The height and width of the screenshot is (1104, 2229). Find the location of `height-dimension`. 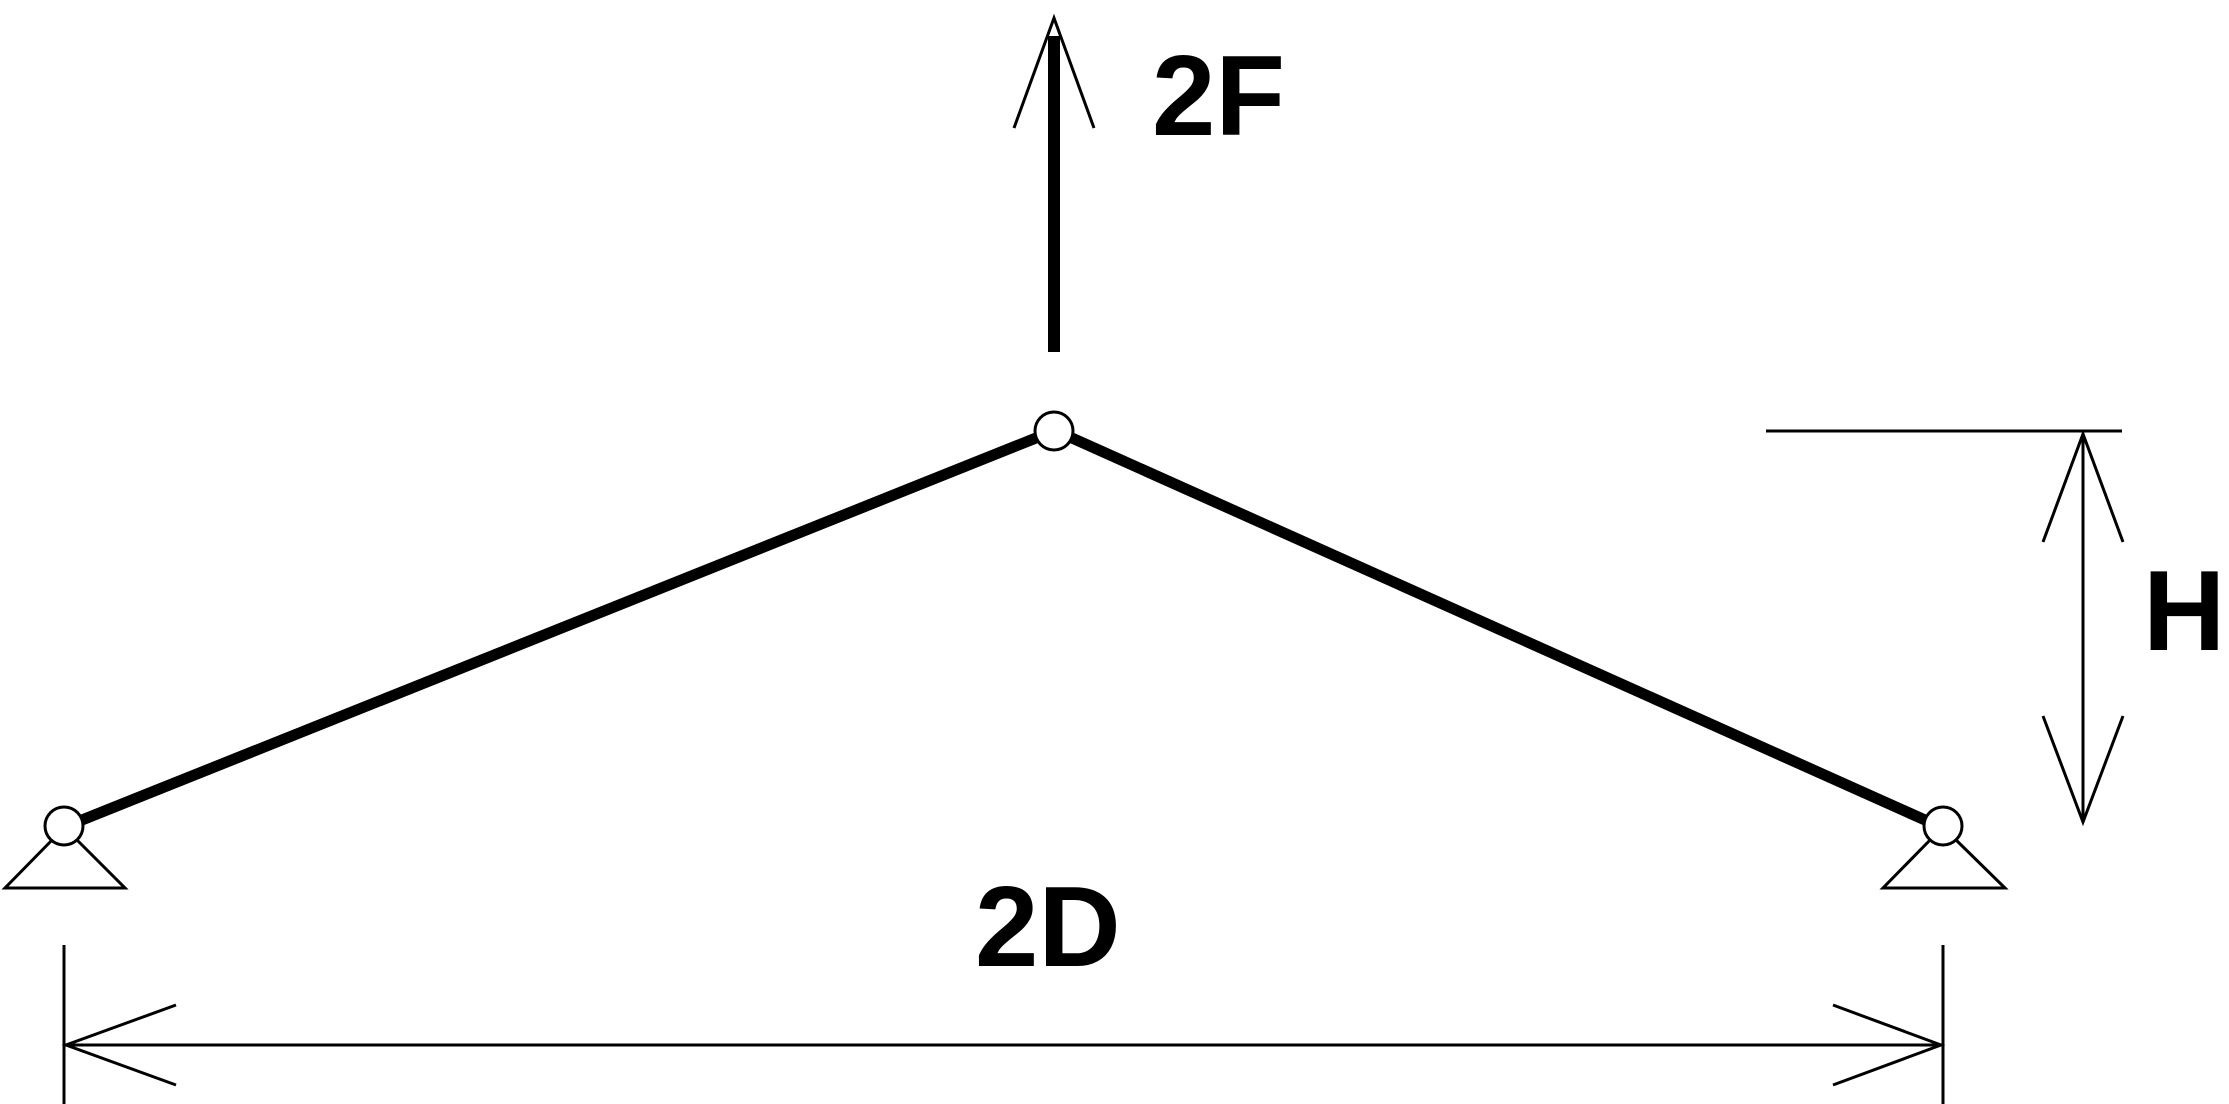

height-dimension is located at coordinates (1945, 628).